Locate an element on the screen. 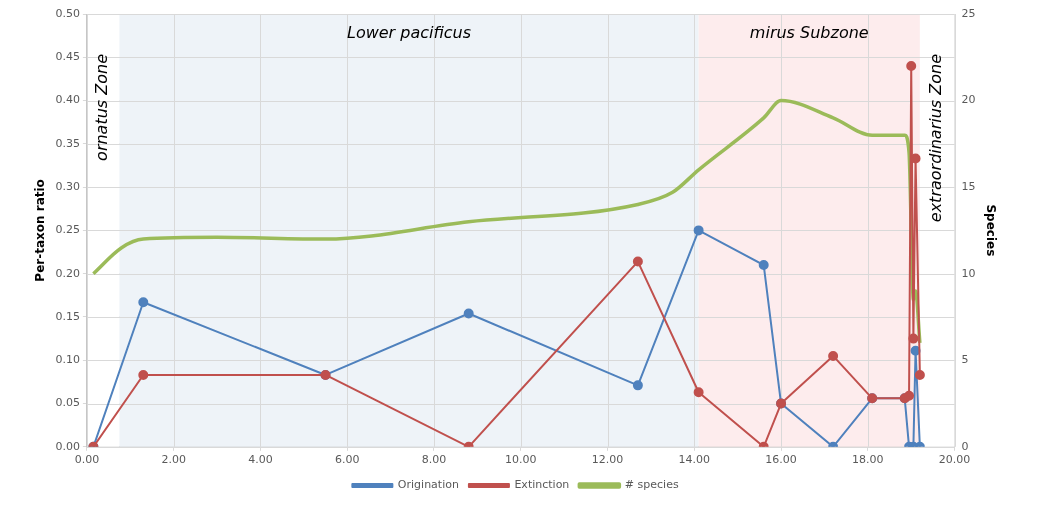 Image resolution: width=1041 pixels, height=507 pixels. y2-tick-label: 25 is located at coordinates (968, 13).